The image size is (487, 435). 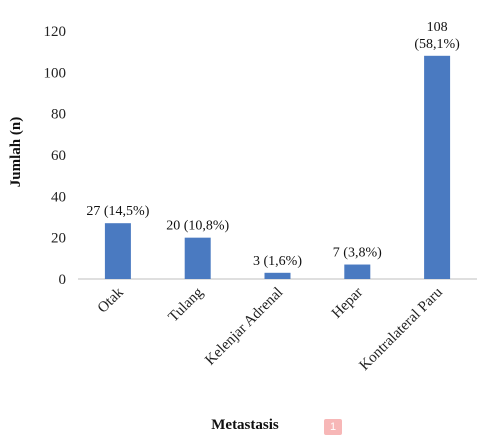 What do you see at coordinates (333, 427) in the screenshot?
I see `page-badge: 1` at bounding box center [333, 427].